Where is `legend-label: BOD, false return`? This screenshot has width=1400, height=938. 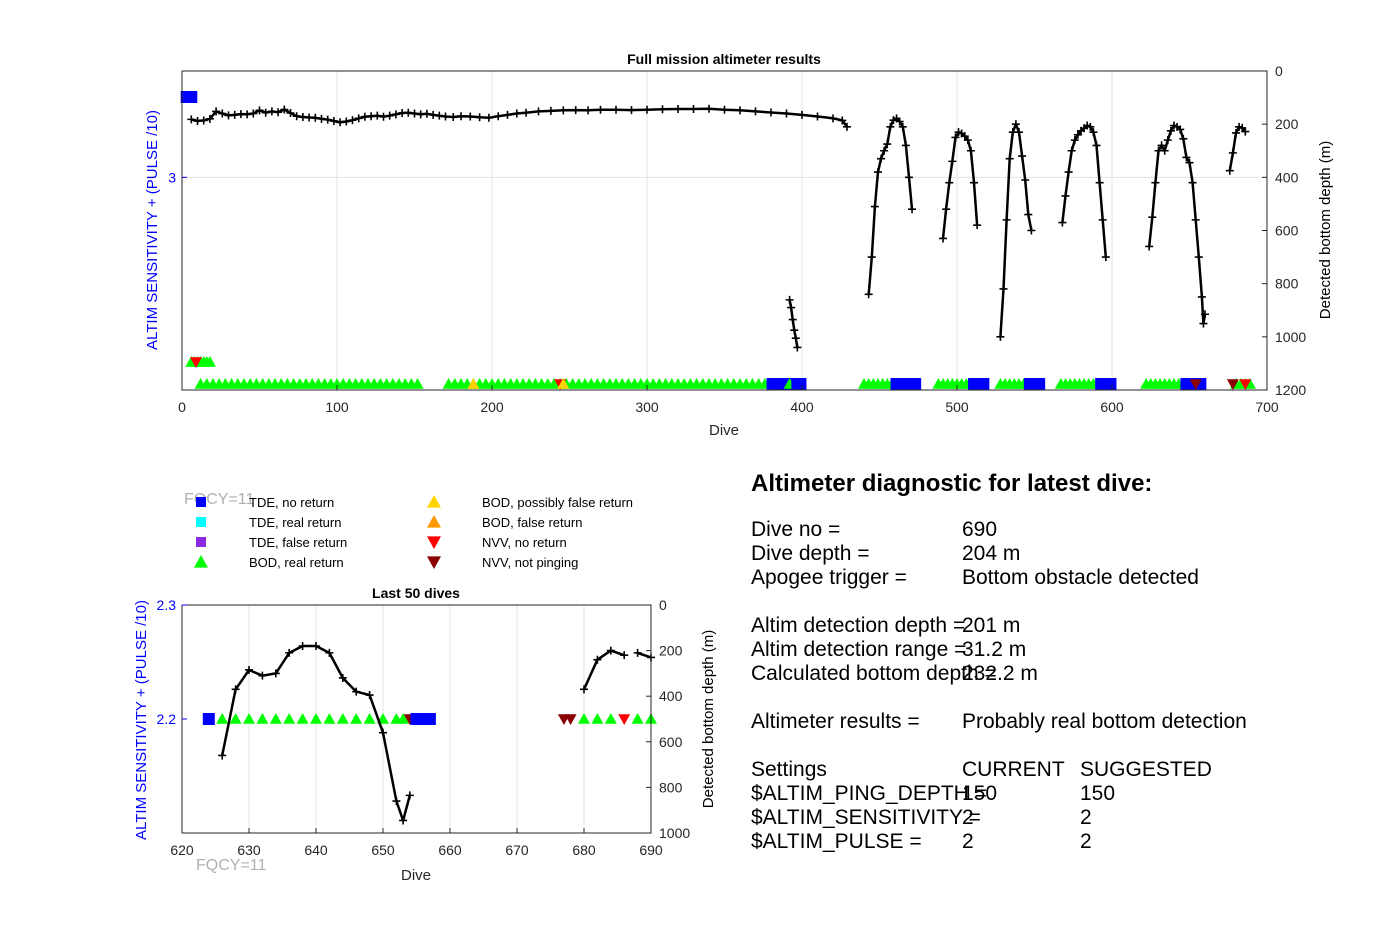
legend-label: BOD, false return is located at coordinates (532, 522).